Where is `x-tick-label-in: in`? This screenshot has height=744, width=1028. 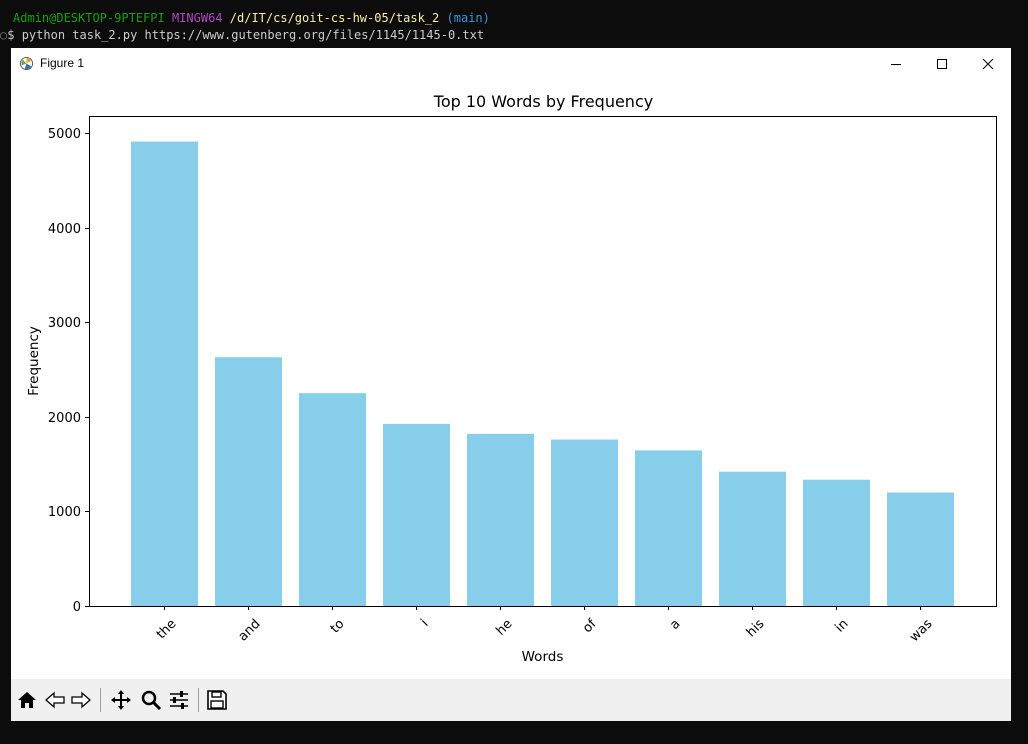
x-tick-label-in: in is located at coordinates (842, 626).